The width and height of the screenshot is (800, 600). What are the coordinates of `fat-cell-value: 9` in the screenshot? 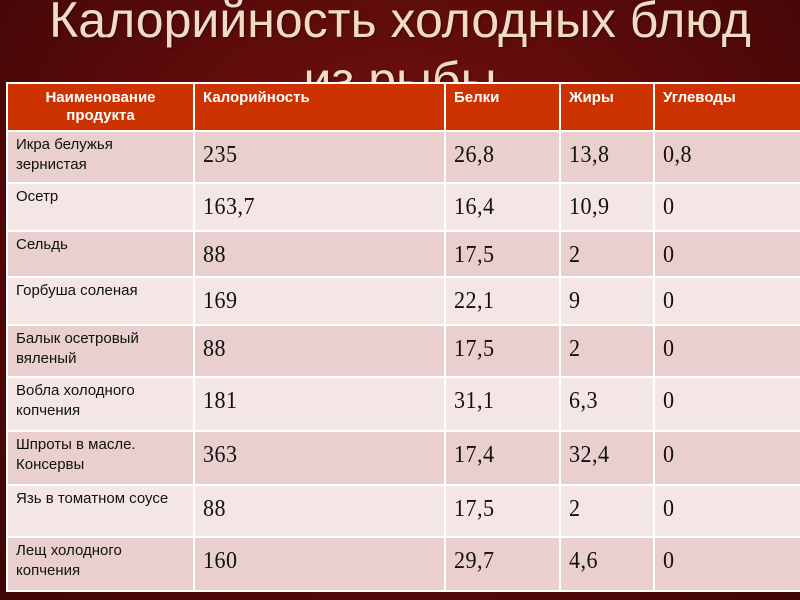 It's located at (575, 301).